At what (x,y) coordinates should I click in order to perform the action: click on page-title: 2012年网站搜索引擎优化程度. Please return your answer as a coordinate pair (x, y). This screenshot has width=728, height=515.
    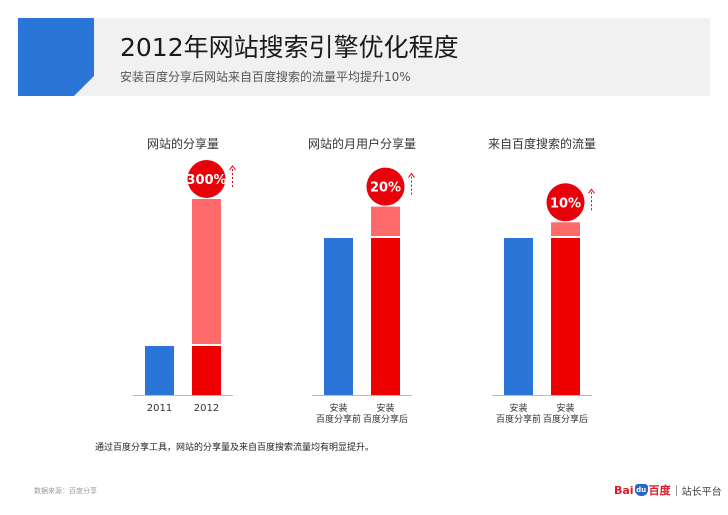
    Looking at the image, I should click on (289, 47).